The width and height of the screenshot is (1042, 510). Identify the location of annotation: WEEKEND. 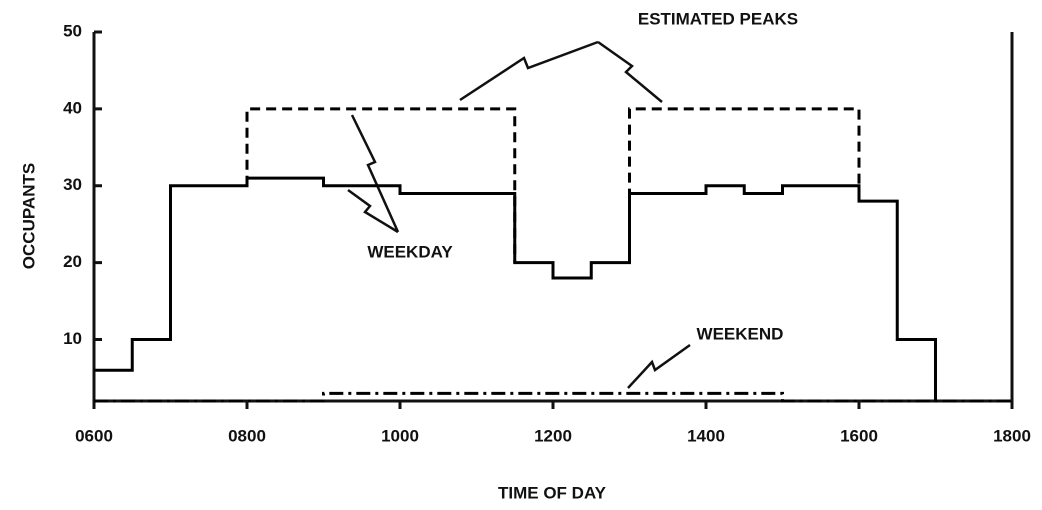
(740, 333).